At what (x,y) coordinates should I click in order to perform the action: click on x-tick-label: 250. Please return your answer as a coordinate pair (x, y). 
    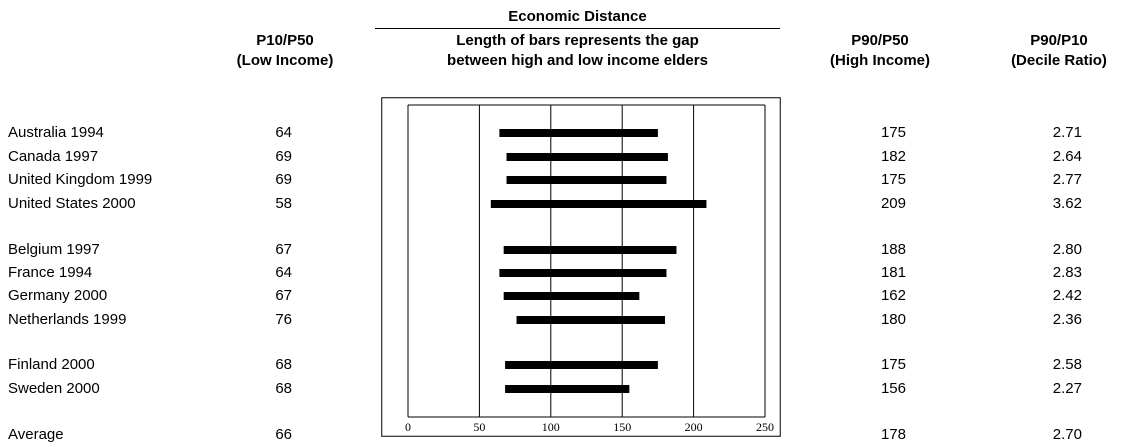
    Looking at the image, I should click on (765, 427).